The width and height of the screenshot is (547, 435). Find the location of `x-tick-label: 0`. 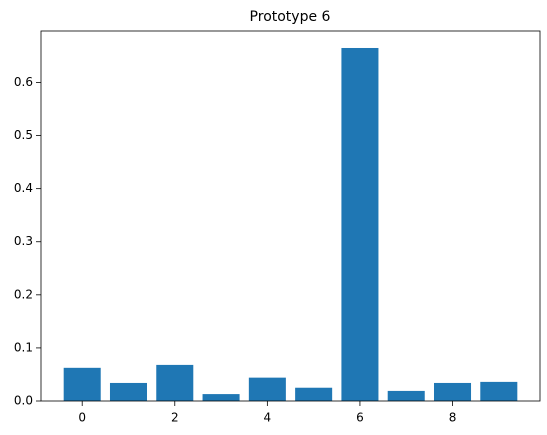

x-tick-label: 0 is located at coordinates (82, 418).